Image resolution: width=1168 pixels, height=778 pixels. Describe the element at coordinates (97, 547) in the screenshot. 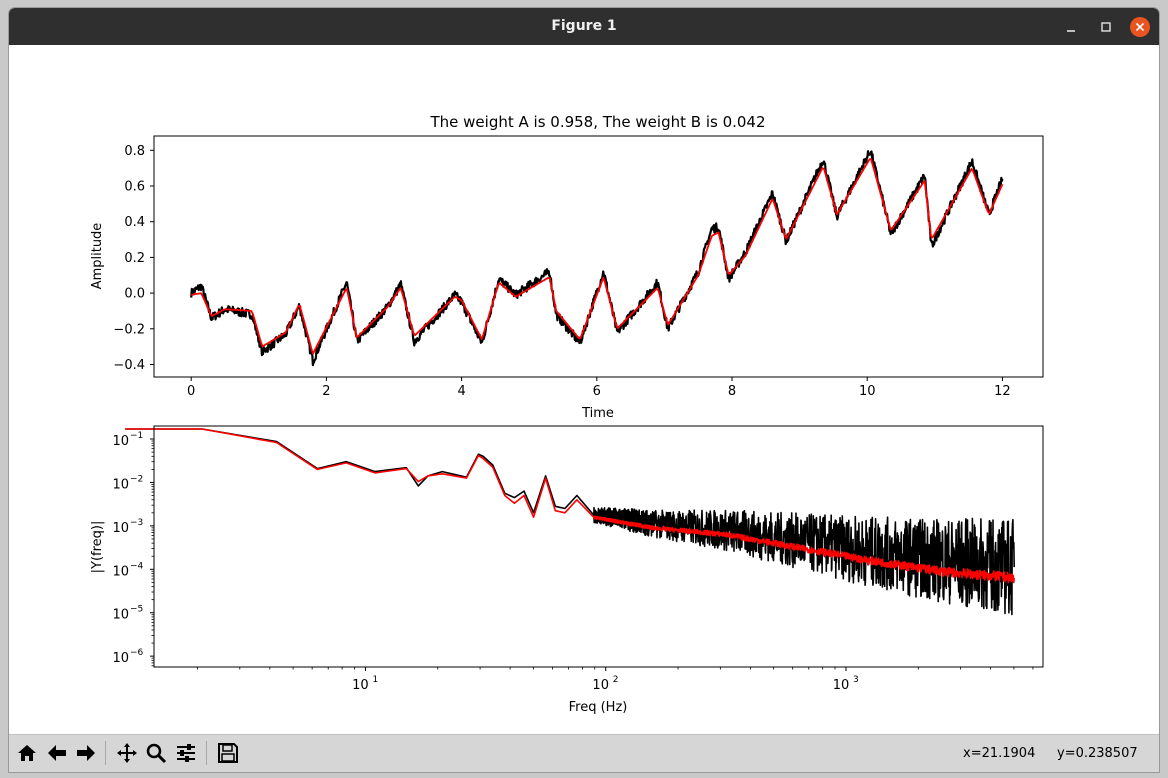

I see `freq-y-label: |Y(freq)|` at that location.